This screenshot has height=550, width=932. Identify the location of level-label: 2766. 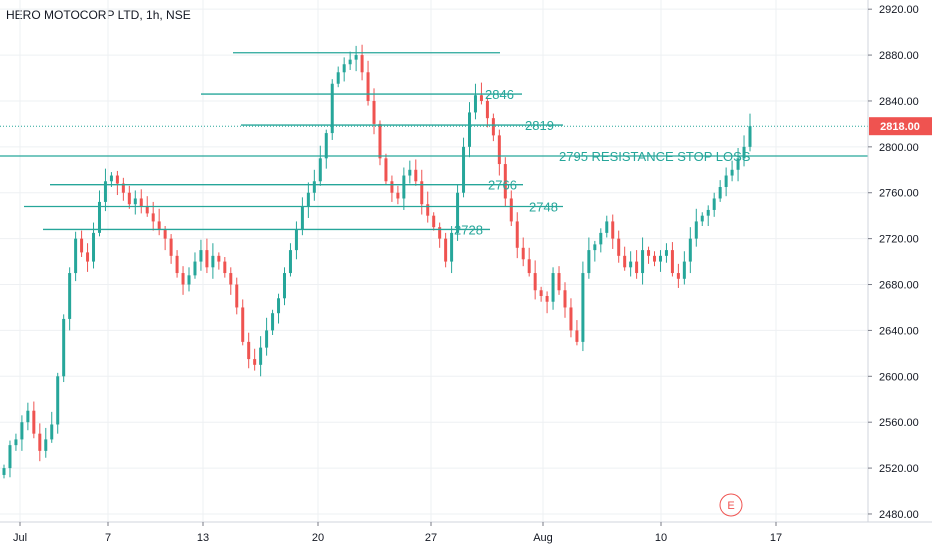
(502, 185).